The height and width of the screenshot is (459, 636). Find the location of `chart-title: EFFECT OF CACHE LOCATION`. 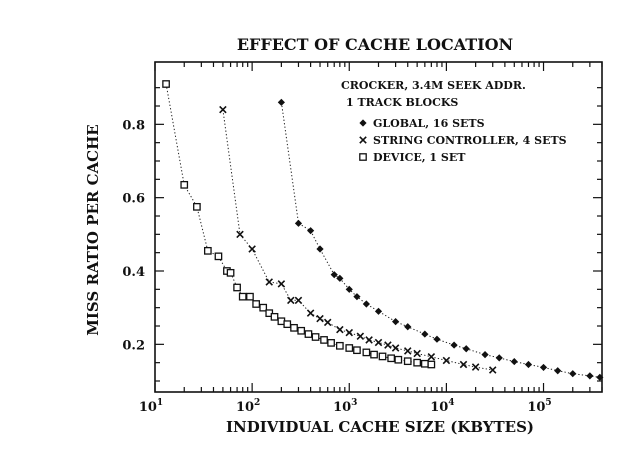

chart-title: EFFECT OF CACHE LOCATION is located at coordinates (375, 44).